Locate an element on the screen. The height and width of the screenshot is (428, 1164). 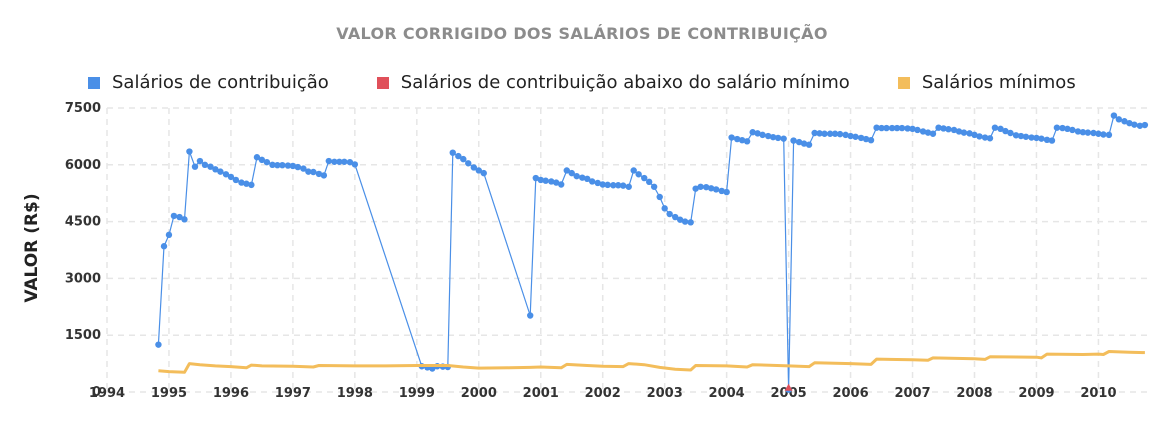
legend-label: Salários mínimos is located at coordinates (998, 82).